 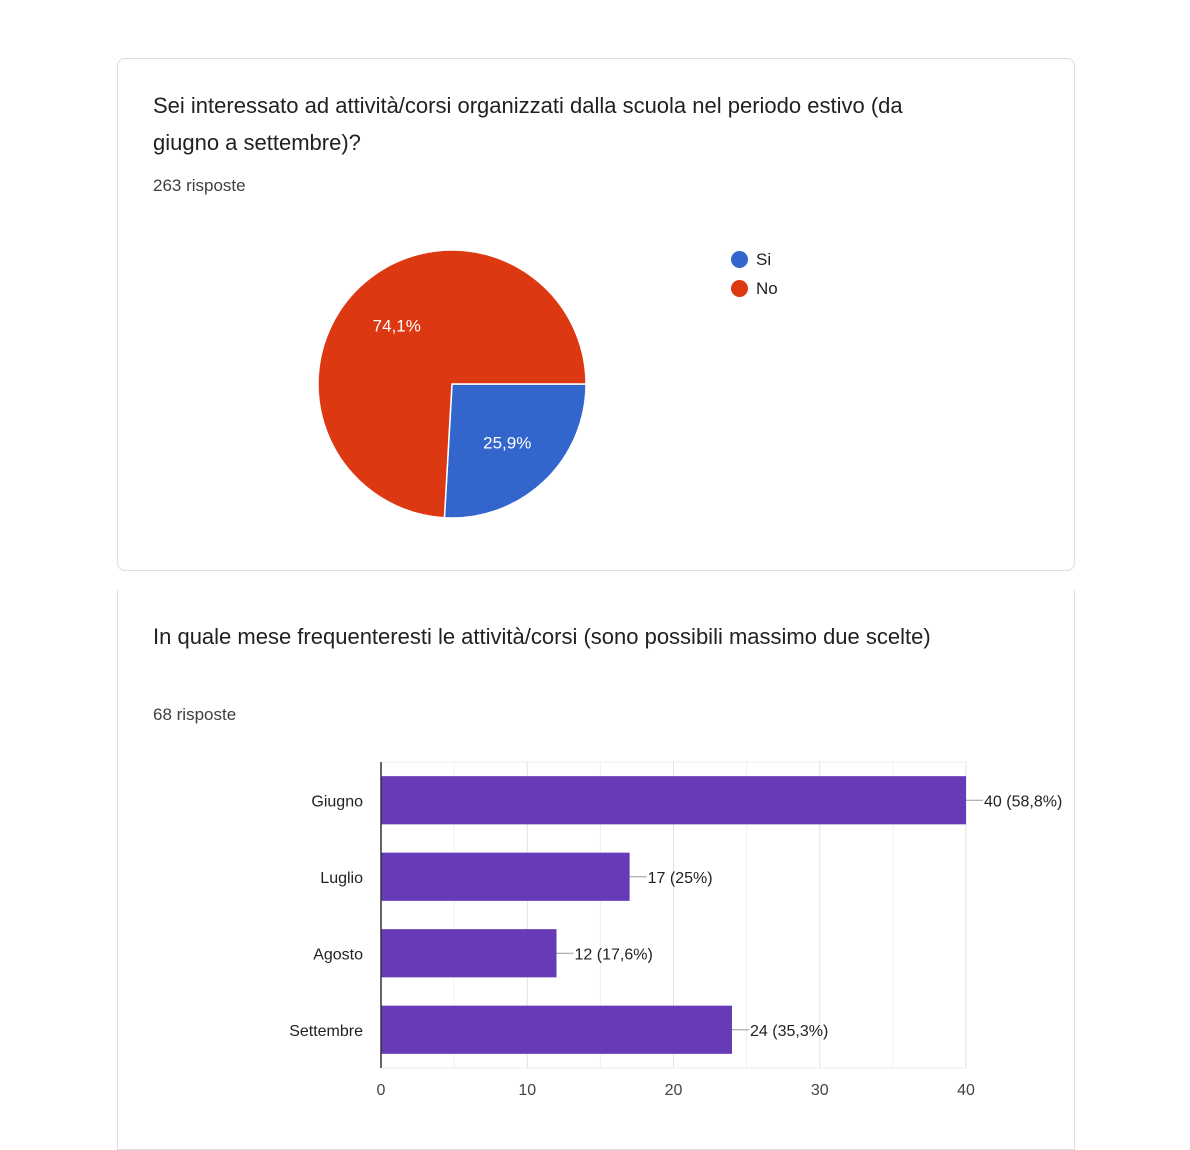 I want to click on data-label: 17 (25%), so click(x=680, y=878).